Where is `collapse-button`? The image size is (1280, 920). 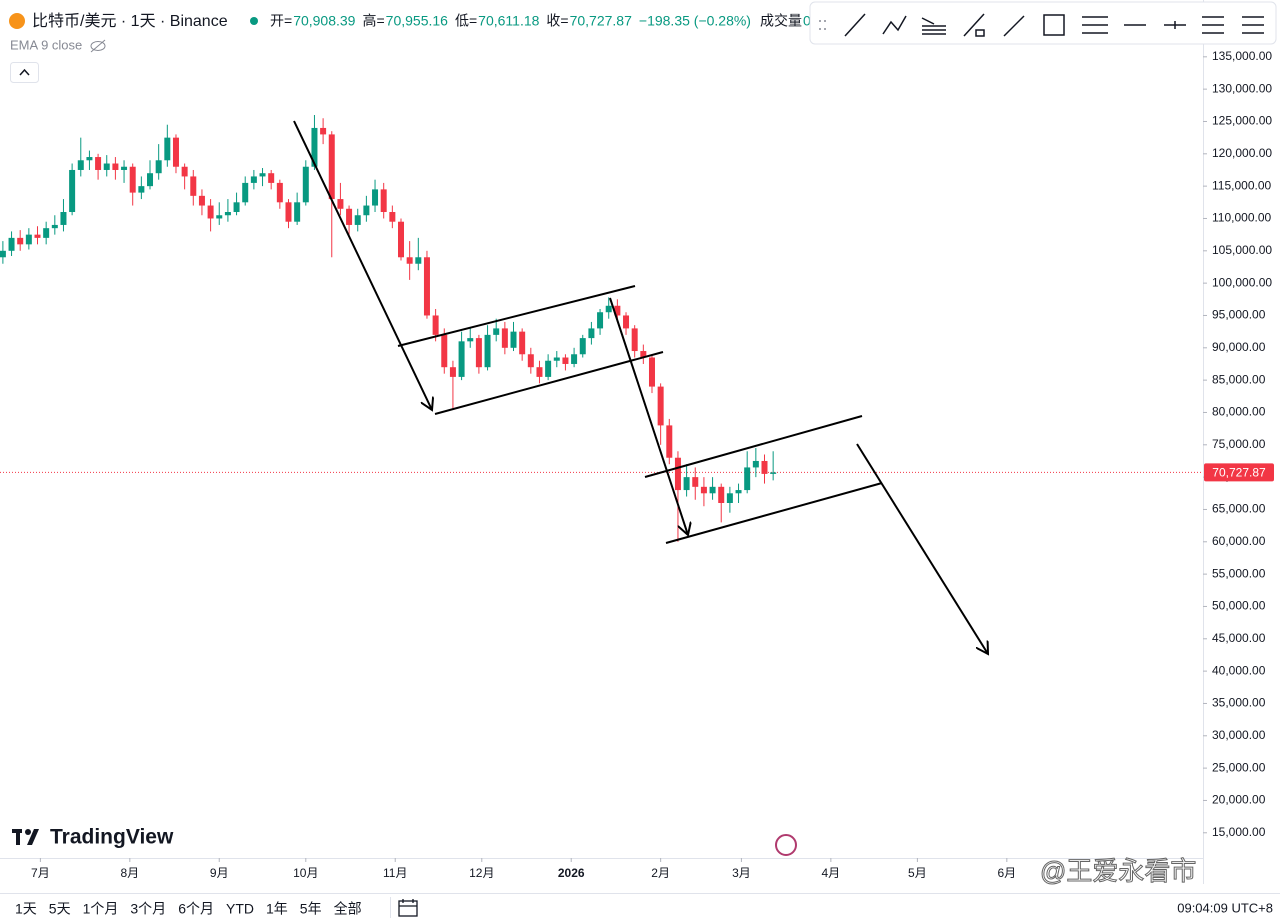
collapse-button is located at coordinates (24, 72).